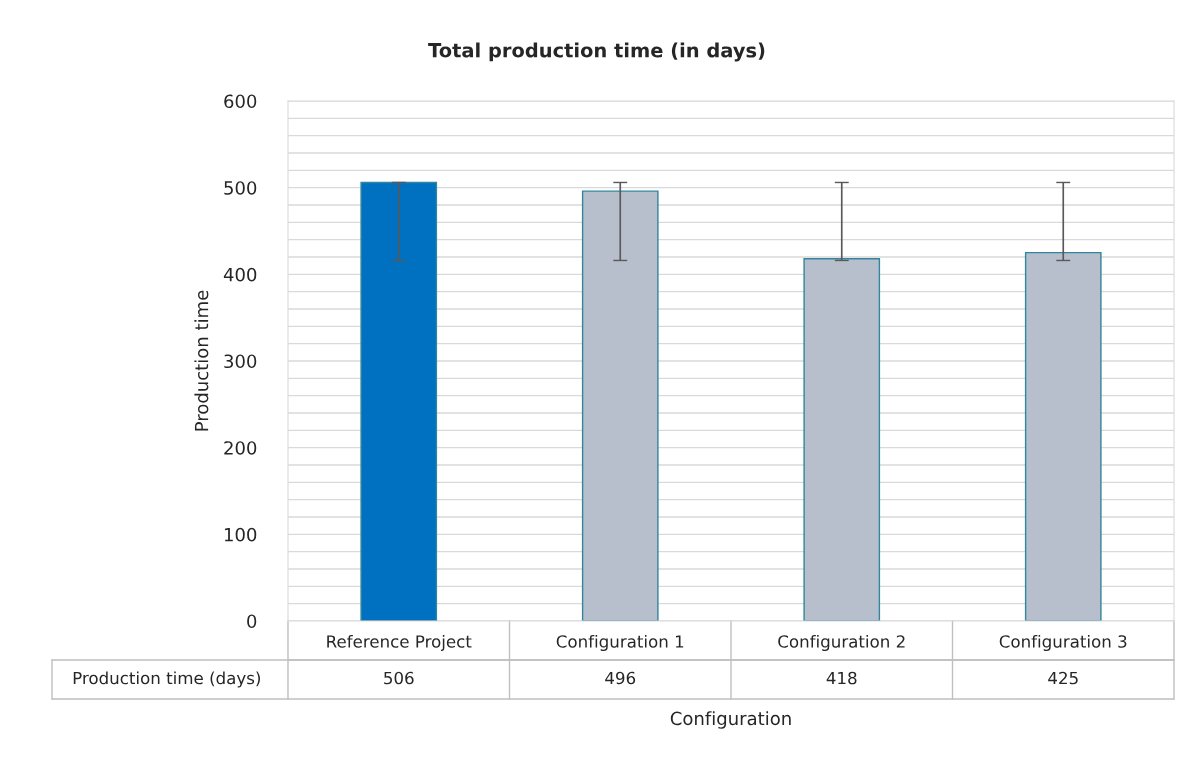  I want to click on x-tick-label: Configuration 3, so click(1063, 643).